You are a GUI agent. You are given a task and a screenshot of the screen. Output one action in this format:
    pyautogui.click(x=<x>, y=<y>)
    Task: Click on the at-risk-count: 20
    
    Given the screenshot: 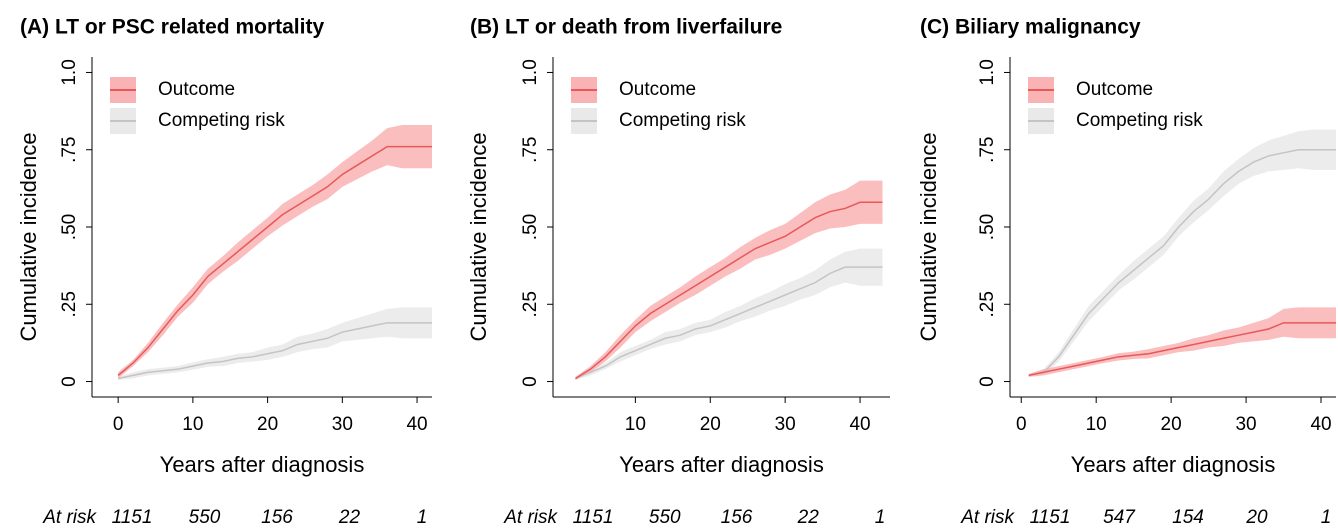 What is the action you would take?
    pyautogui.click(x=1256, y=517)
    